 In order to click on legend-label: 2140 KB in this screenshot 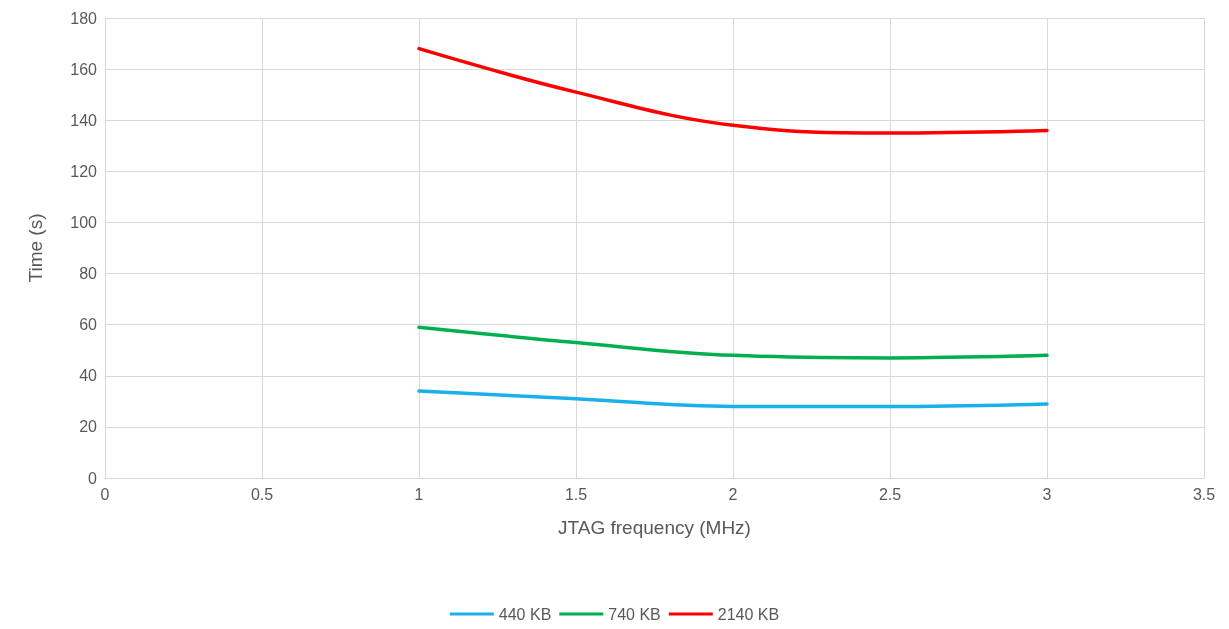, I will do `click(748, 614)`.